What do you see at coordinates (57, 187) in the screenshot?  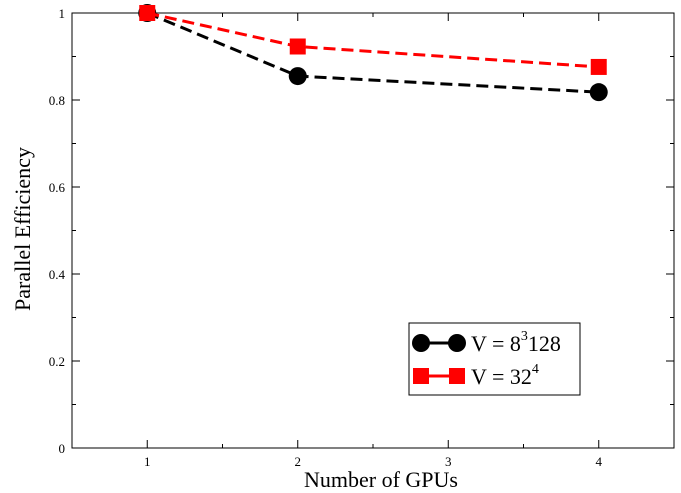 I see `y-tick-label: 0.6` at bounding box center [57, 187].